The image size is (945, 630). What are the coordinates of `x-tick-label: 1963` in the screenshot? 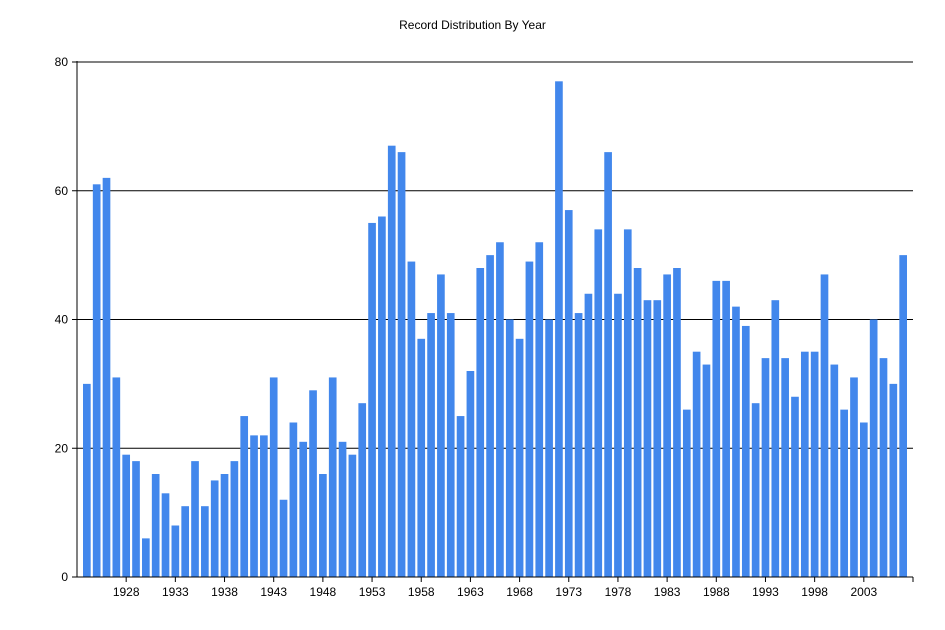 It's located at (470, 592).